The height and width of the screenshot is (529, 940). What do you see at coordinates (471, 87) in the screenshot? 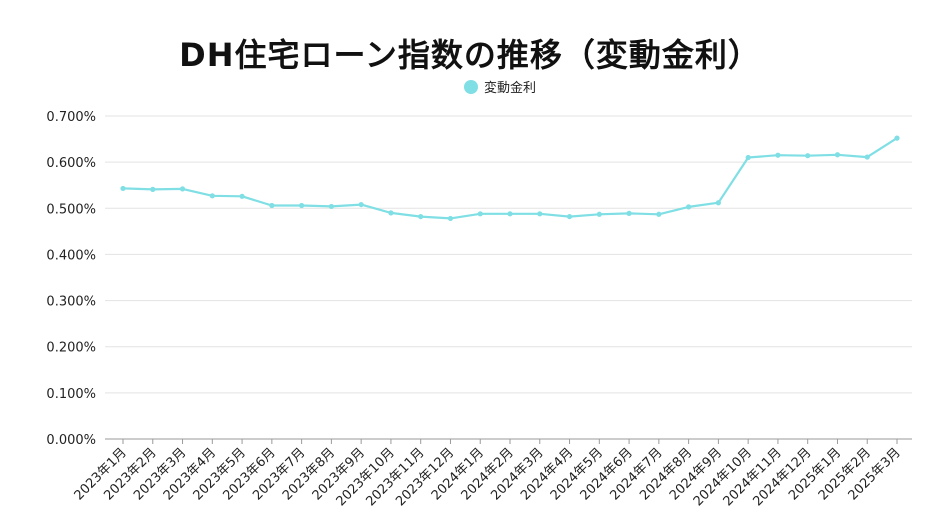
I see `legend-marker` at bounding box center [471, 87].